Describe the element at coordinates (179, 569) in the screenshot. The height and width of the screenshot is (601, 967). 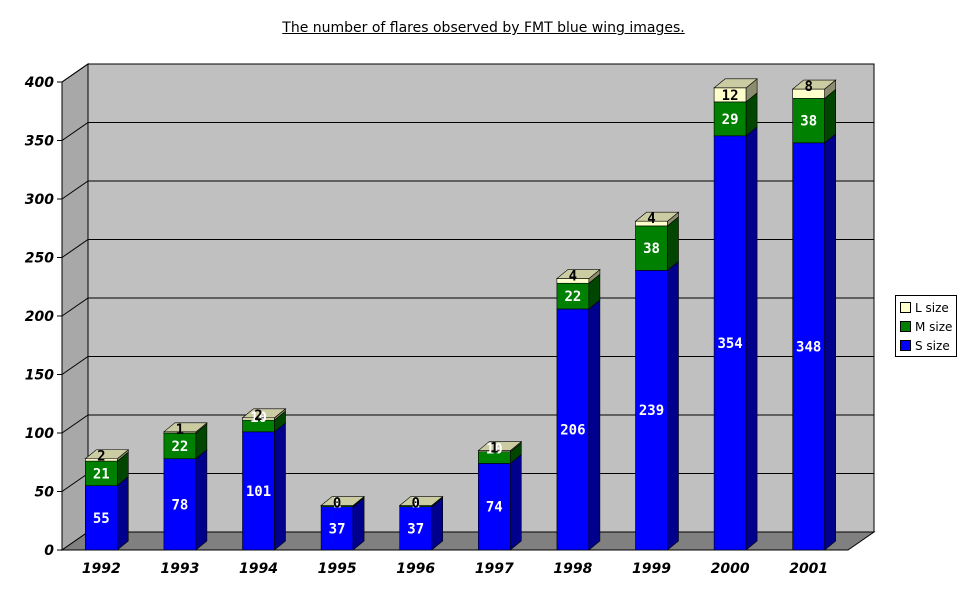
I see `x-tick-label: 1993` at that location.